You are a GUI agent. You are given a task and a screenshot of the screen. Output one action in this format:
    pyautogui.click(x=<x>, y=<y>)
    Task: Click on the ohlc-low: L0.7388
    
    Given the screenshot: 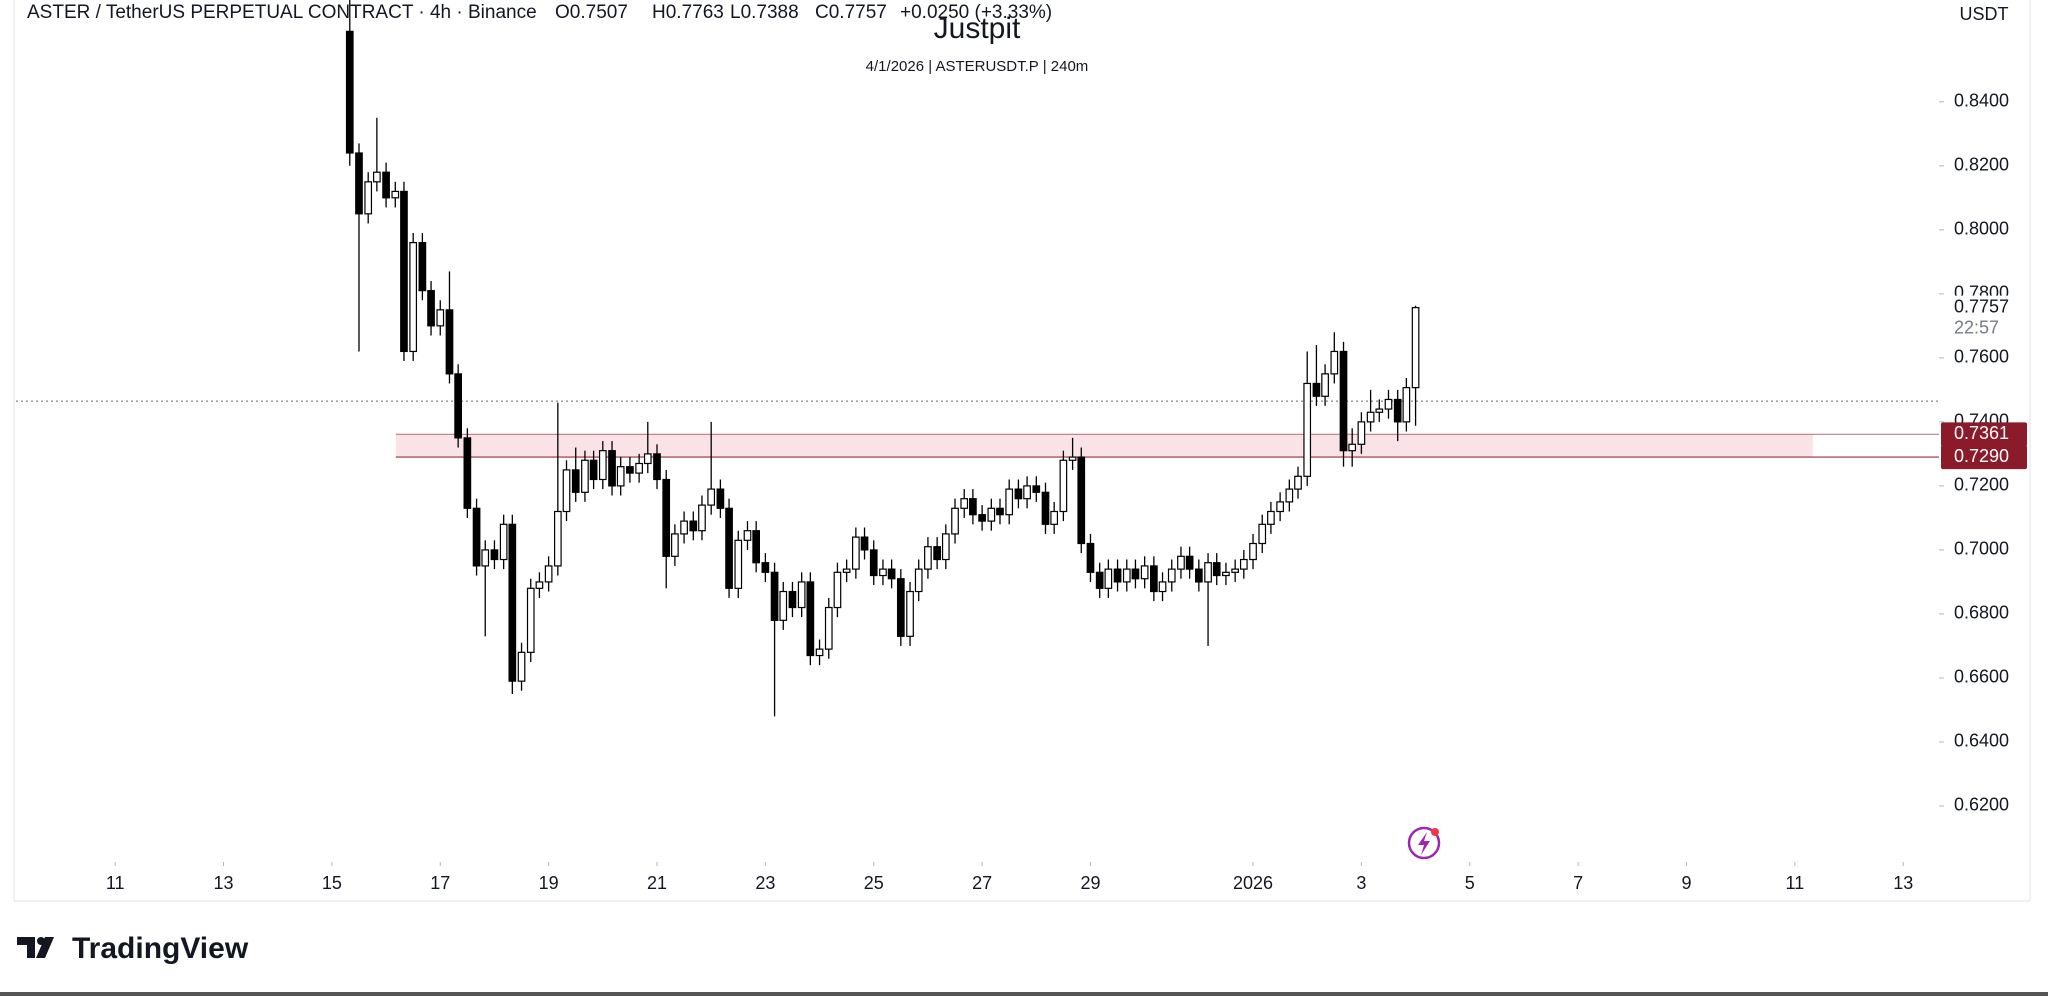 What is the action you would take?
    pyautogui.click(x=764, y=12)
    